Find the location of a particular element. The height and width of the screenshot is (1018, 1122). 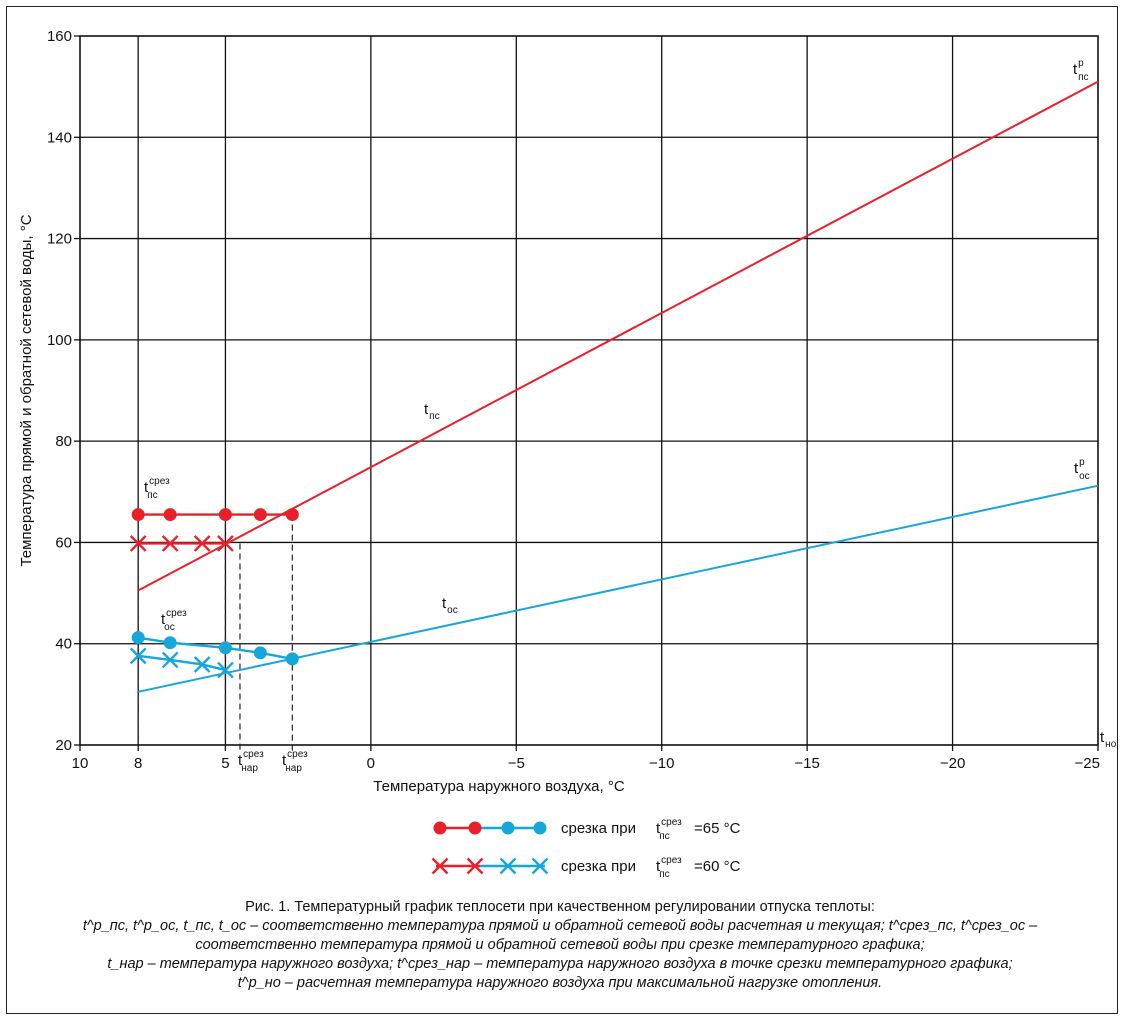

x-tick-label: 8 is located at coordinates (138, 763).